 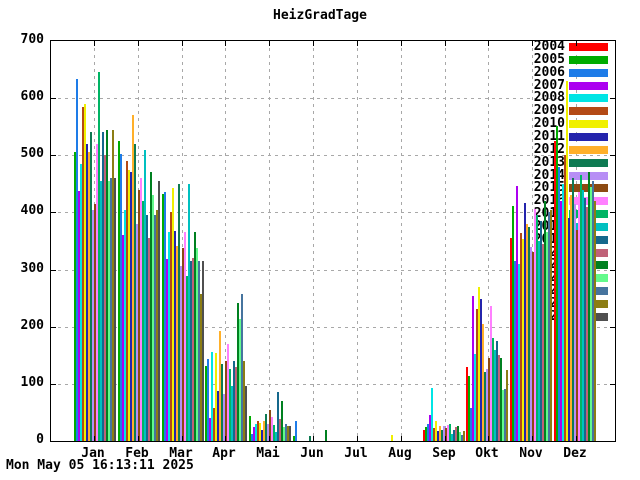 What do you see at coordinates (127, 301) in the screenshot?
I see `bar-2009-Feb` at bounding box center [127, 301].